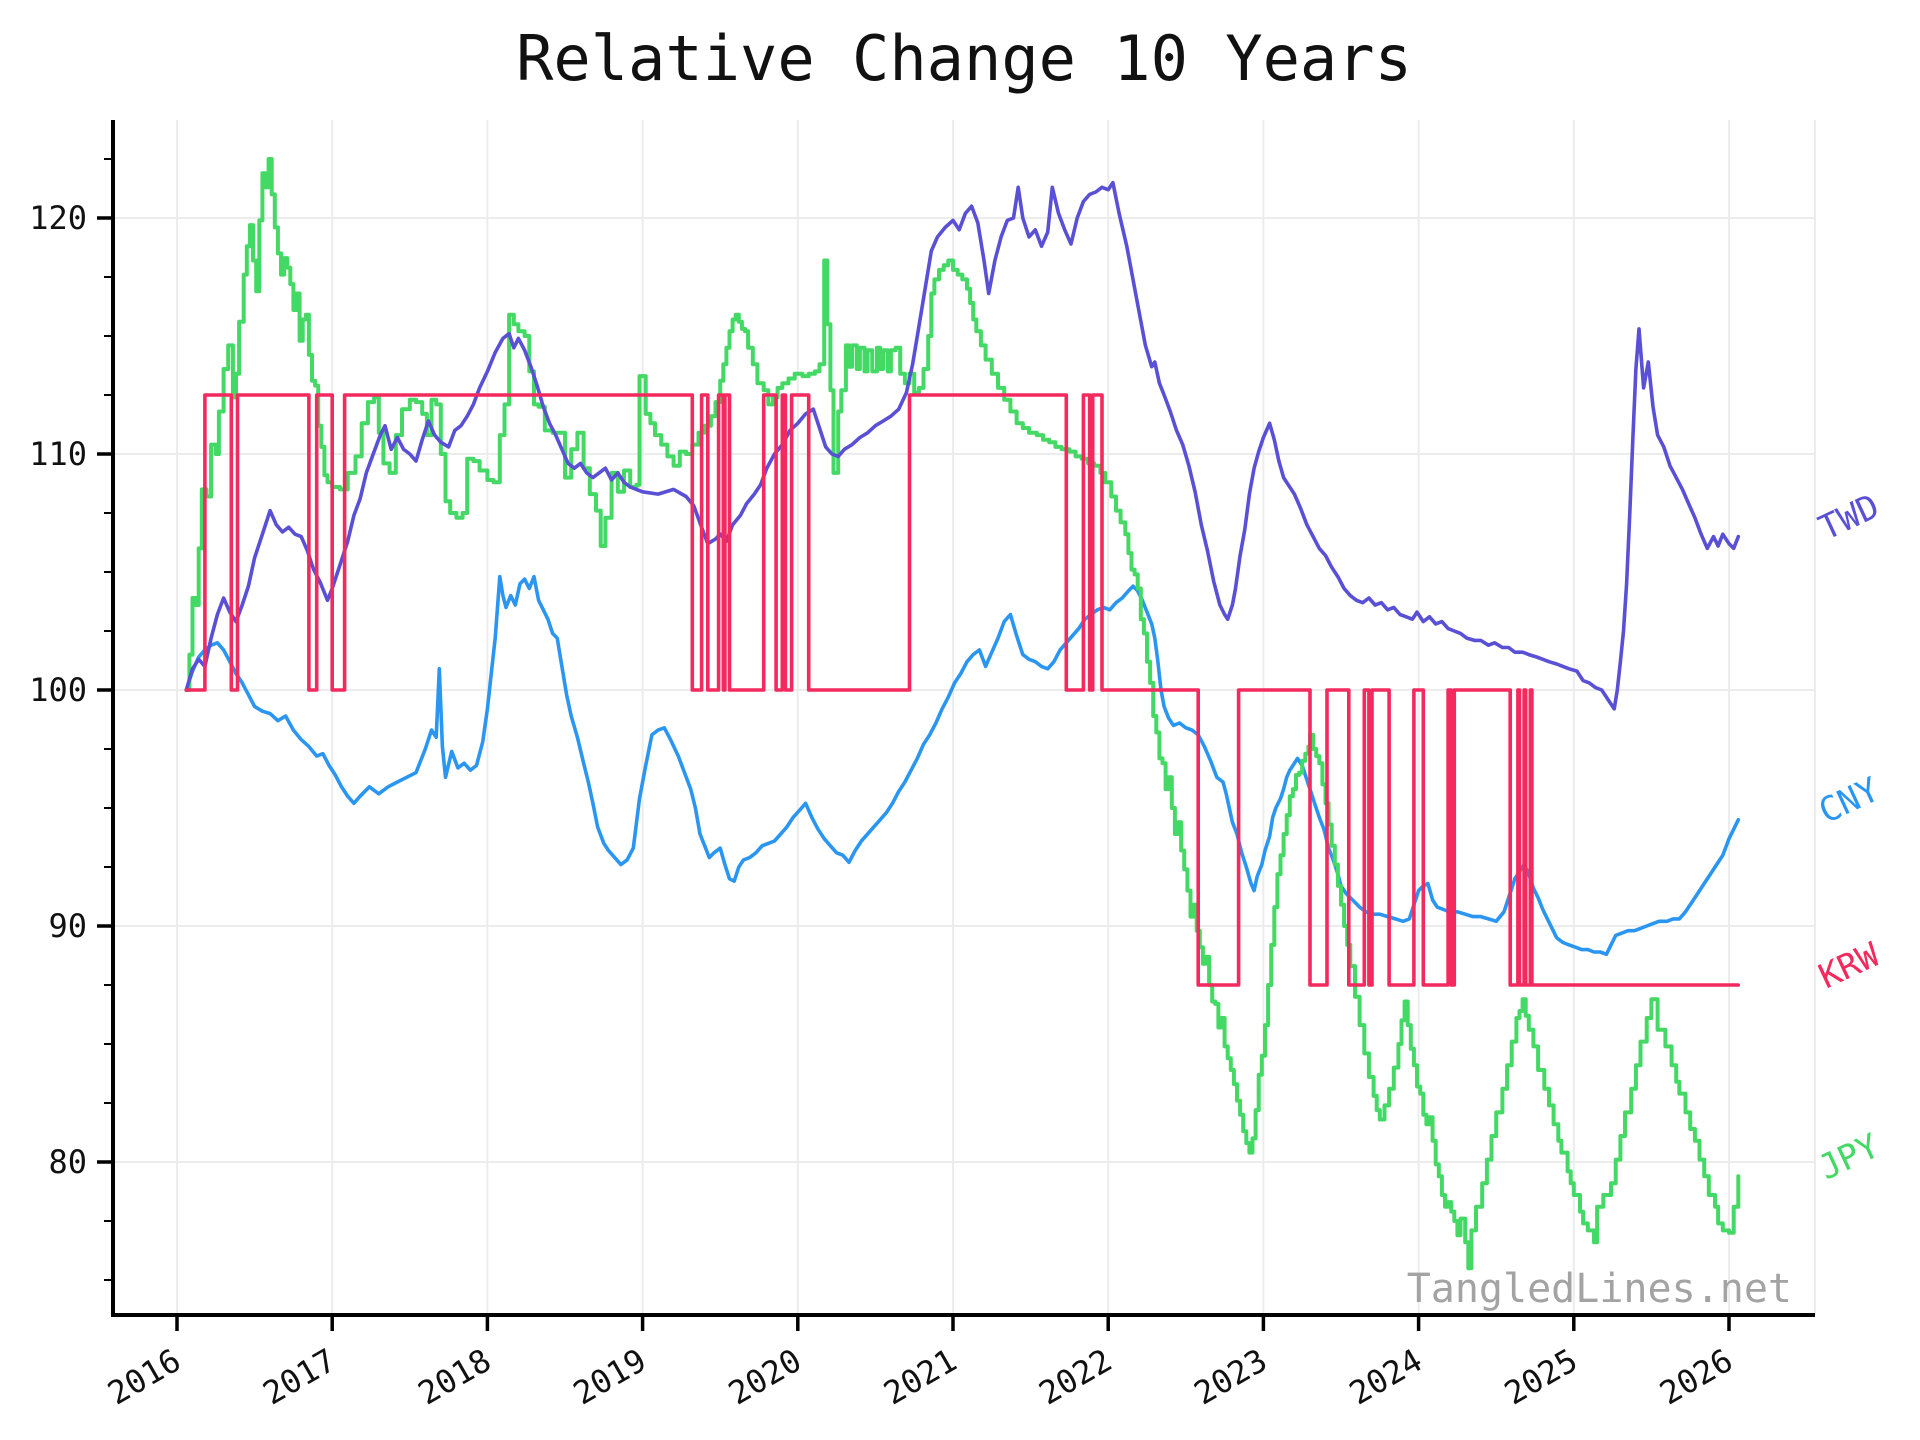  Describe the element at coordinates (58, 218) in the screenshot. I see `y-axis-tick-label: 120` at that location.